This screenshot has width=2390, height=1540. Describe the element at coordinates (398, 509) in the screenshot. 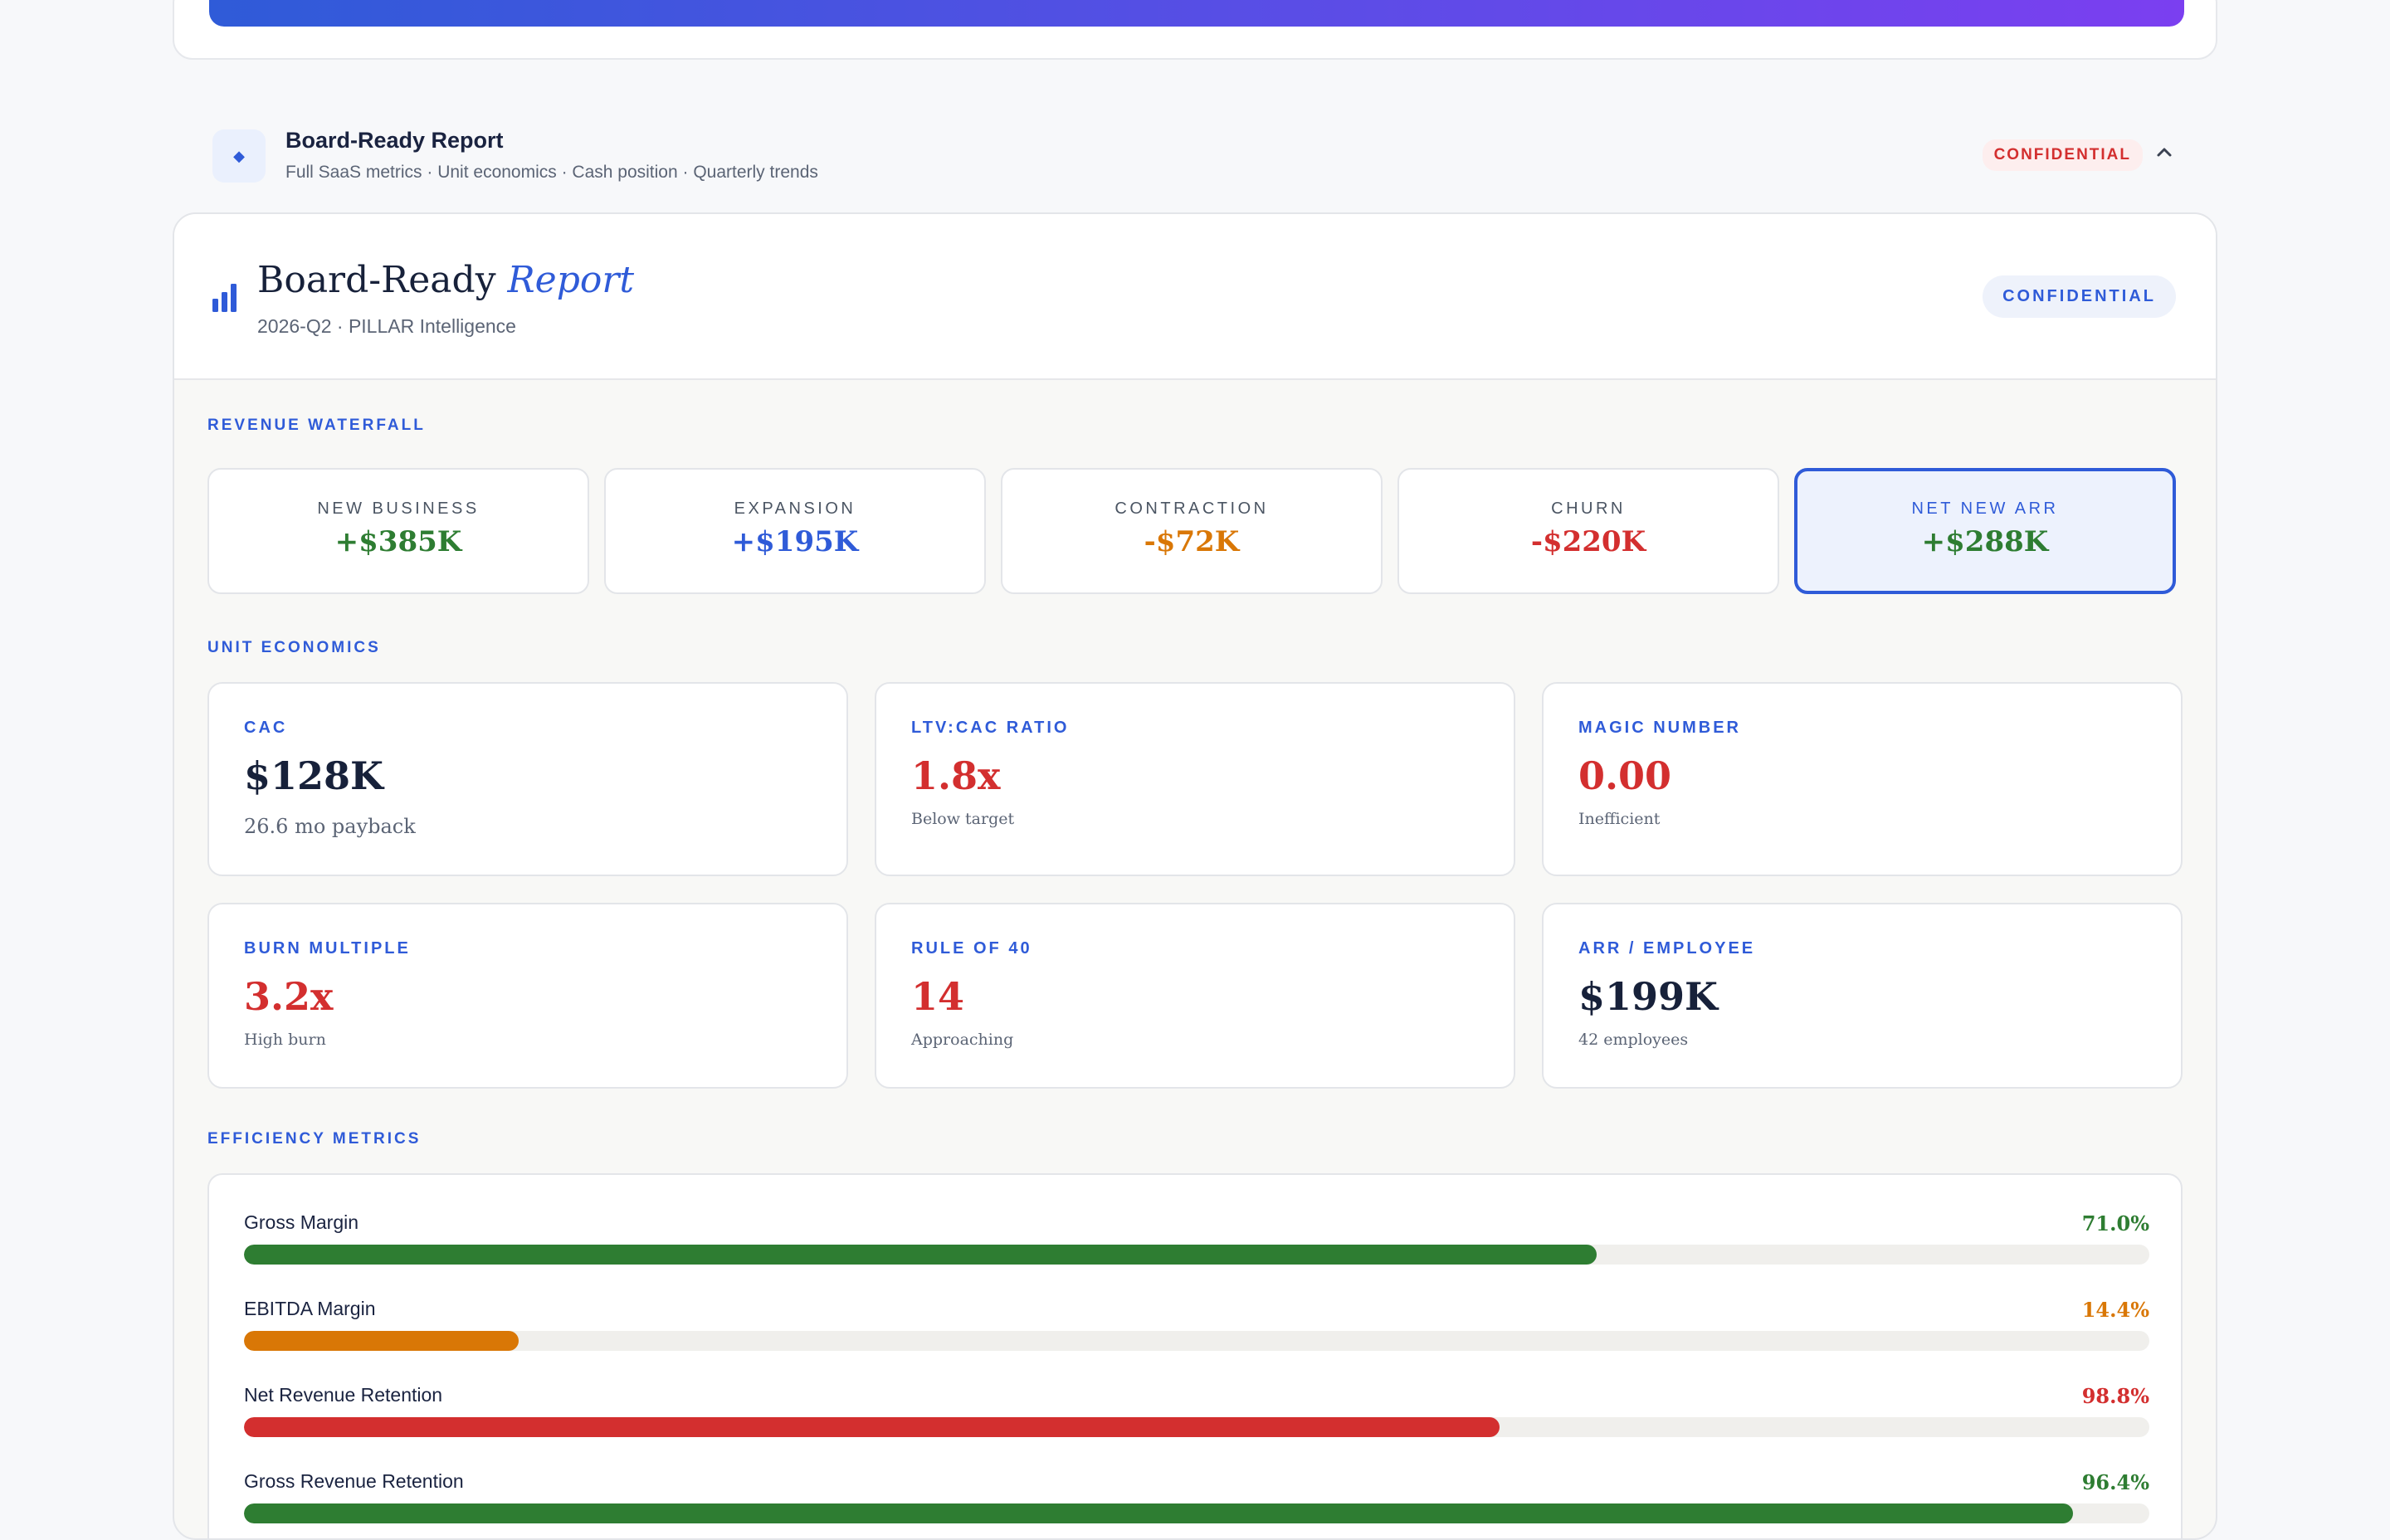

I see `waterfall-label: NEW BUSINESS` at that location.